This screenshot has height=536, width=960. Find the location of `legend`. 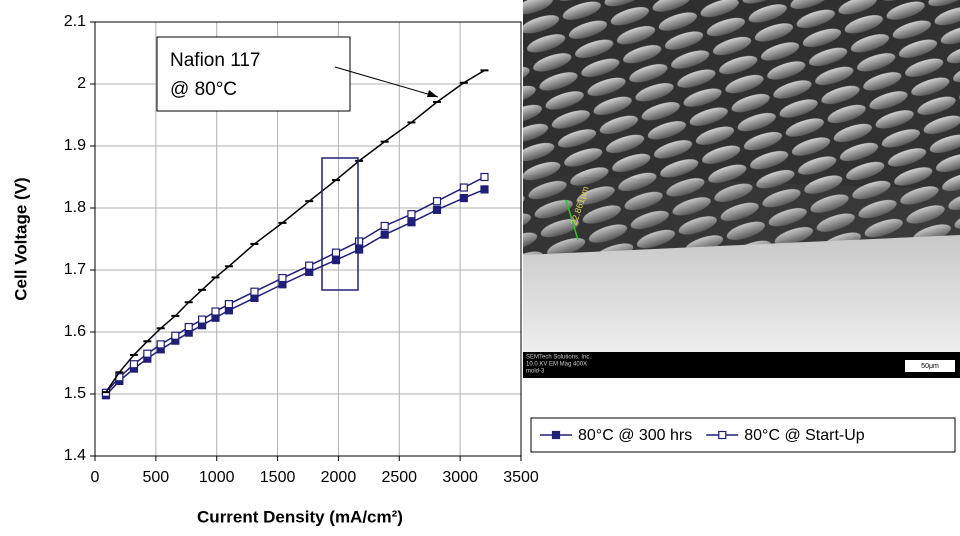

legend is located at coordinates (743, 435).